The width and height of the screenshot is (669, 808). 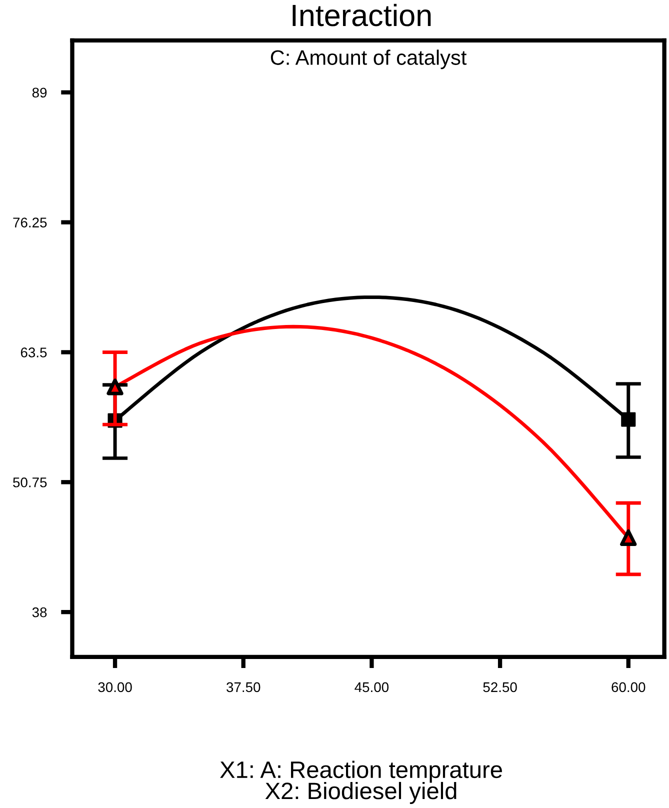 I want to click on y-tick-label: 76.25, so click(x=30, y=223).